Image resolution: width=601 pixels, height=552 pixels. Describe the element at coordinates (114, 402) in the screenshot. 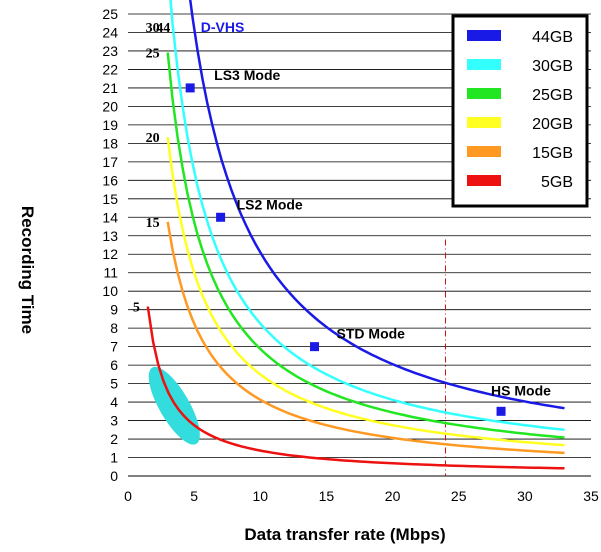

I see `y-tick-label: 4` at that location.